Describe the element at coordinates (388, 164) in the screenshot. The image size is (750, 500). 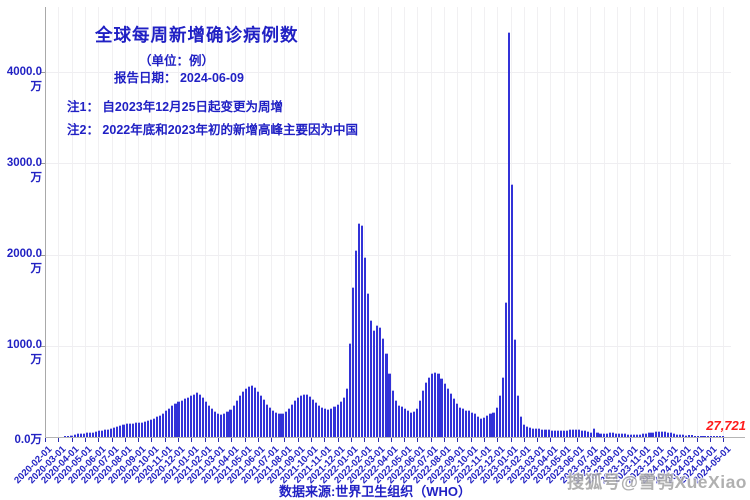
I see `value-gridline` at that location.